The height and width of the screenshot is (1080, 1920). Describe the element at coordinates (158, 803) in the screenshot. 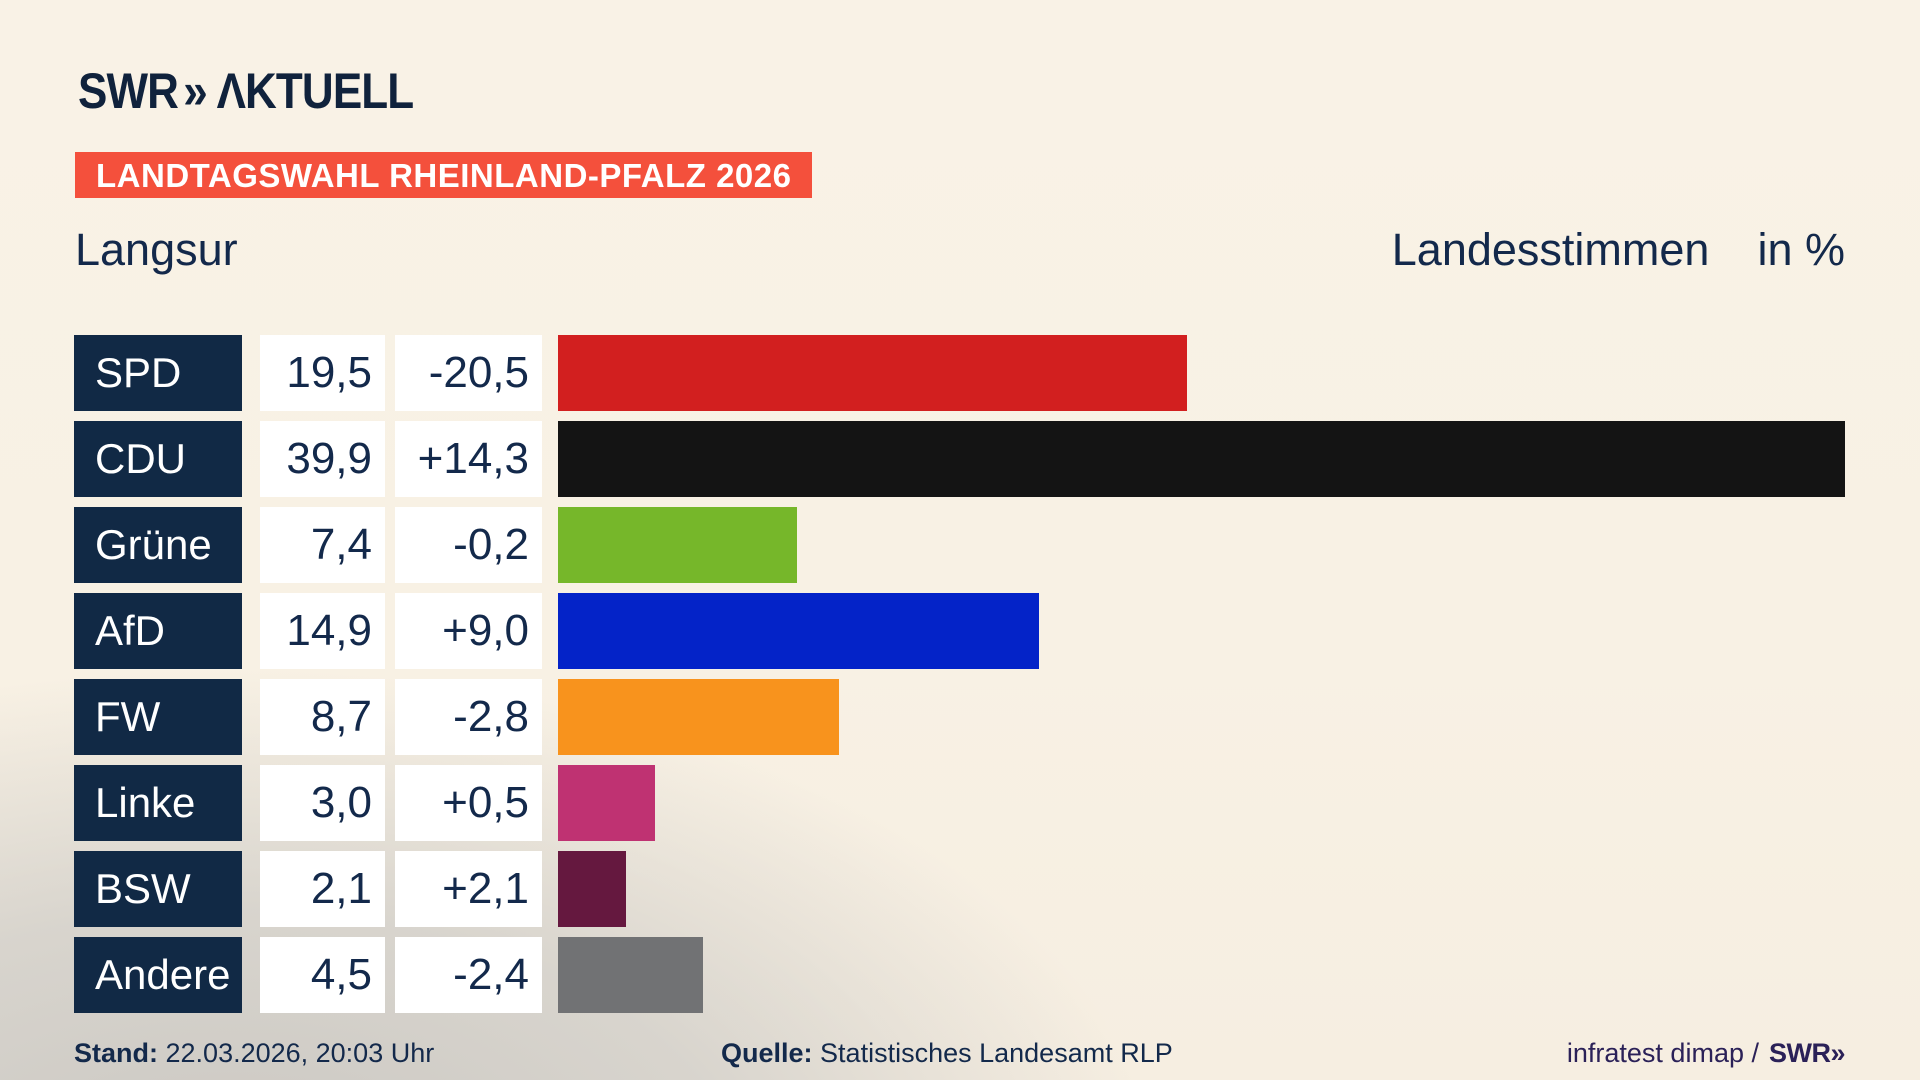

I see `party-label: Linke` at that location.